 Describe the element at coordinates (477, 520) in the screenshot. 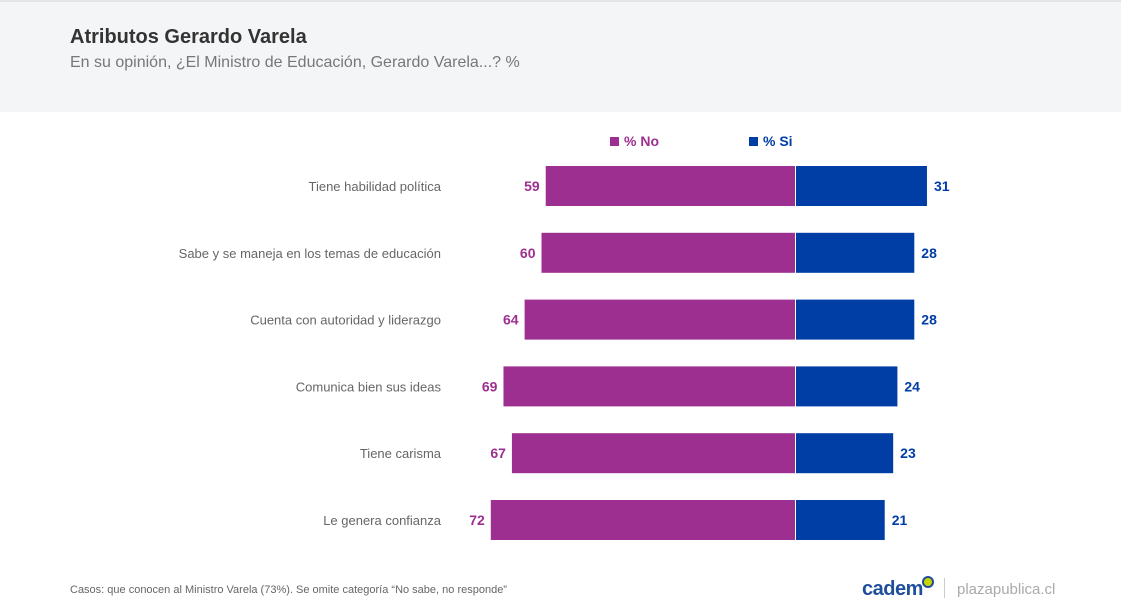

I see `value-label-no: 72` at that location.